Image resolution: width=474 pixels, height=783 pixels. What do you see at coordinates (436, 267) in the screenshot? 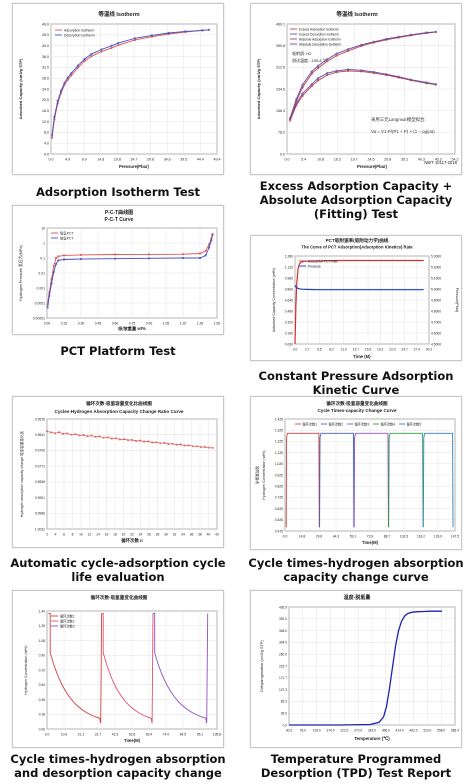
I see `y2-tick-label: 5.2000` at bounding box center [436, 267].